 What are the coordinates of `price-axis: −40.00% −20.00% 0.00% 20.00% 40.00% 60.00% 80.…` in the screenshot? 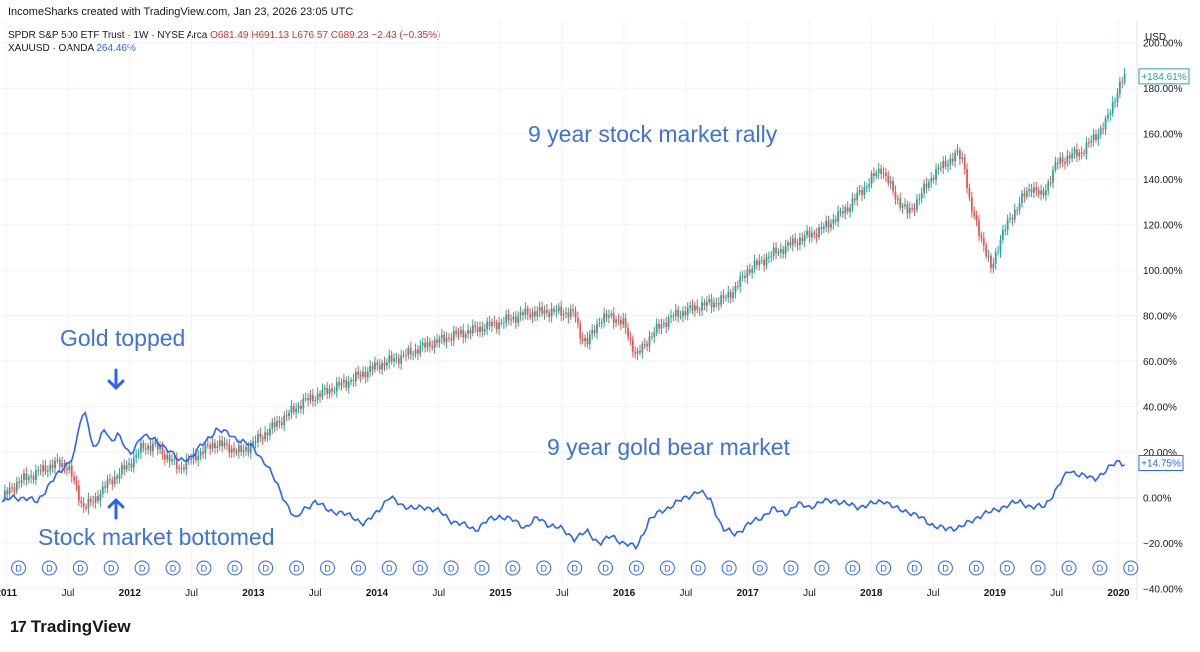 It's located at (1163, 317).